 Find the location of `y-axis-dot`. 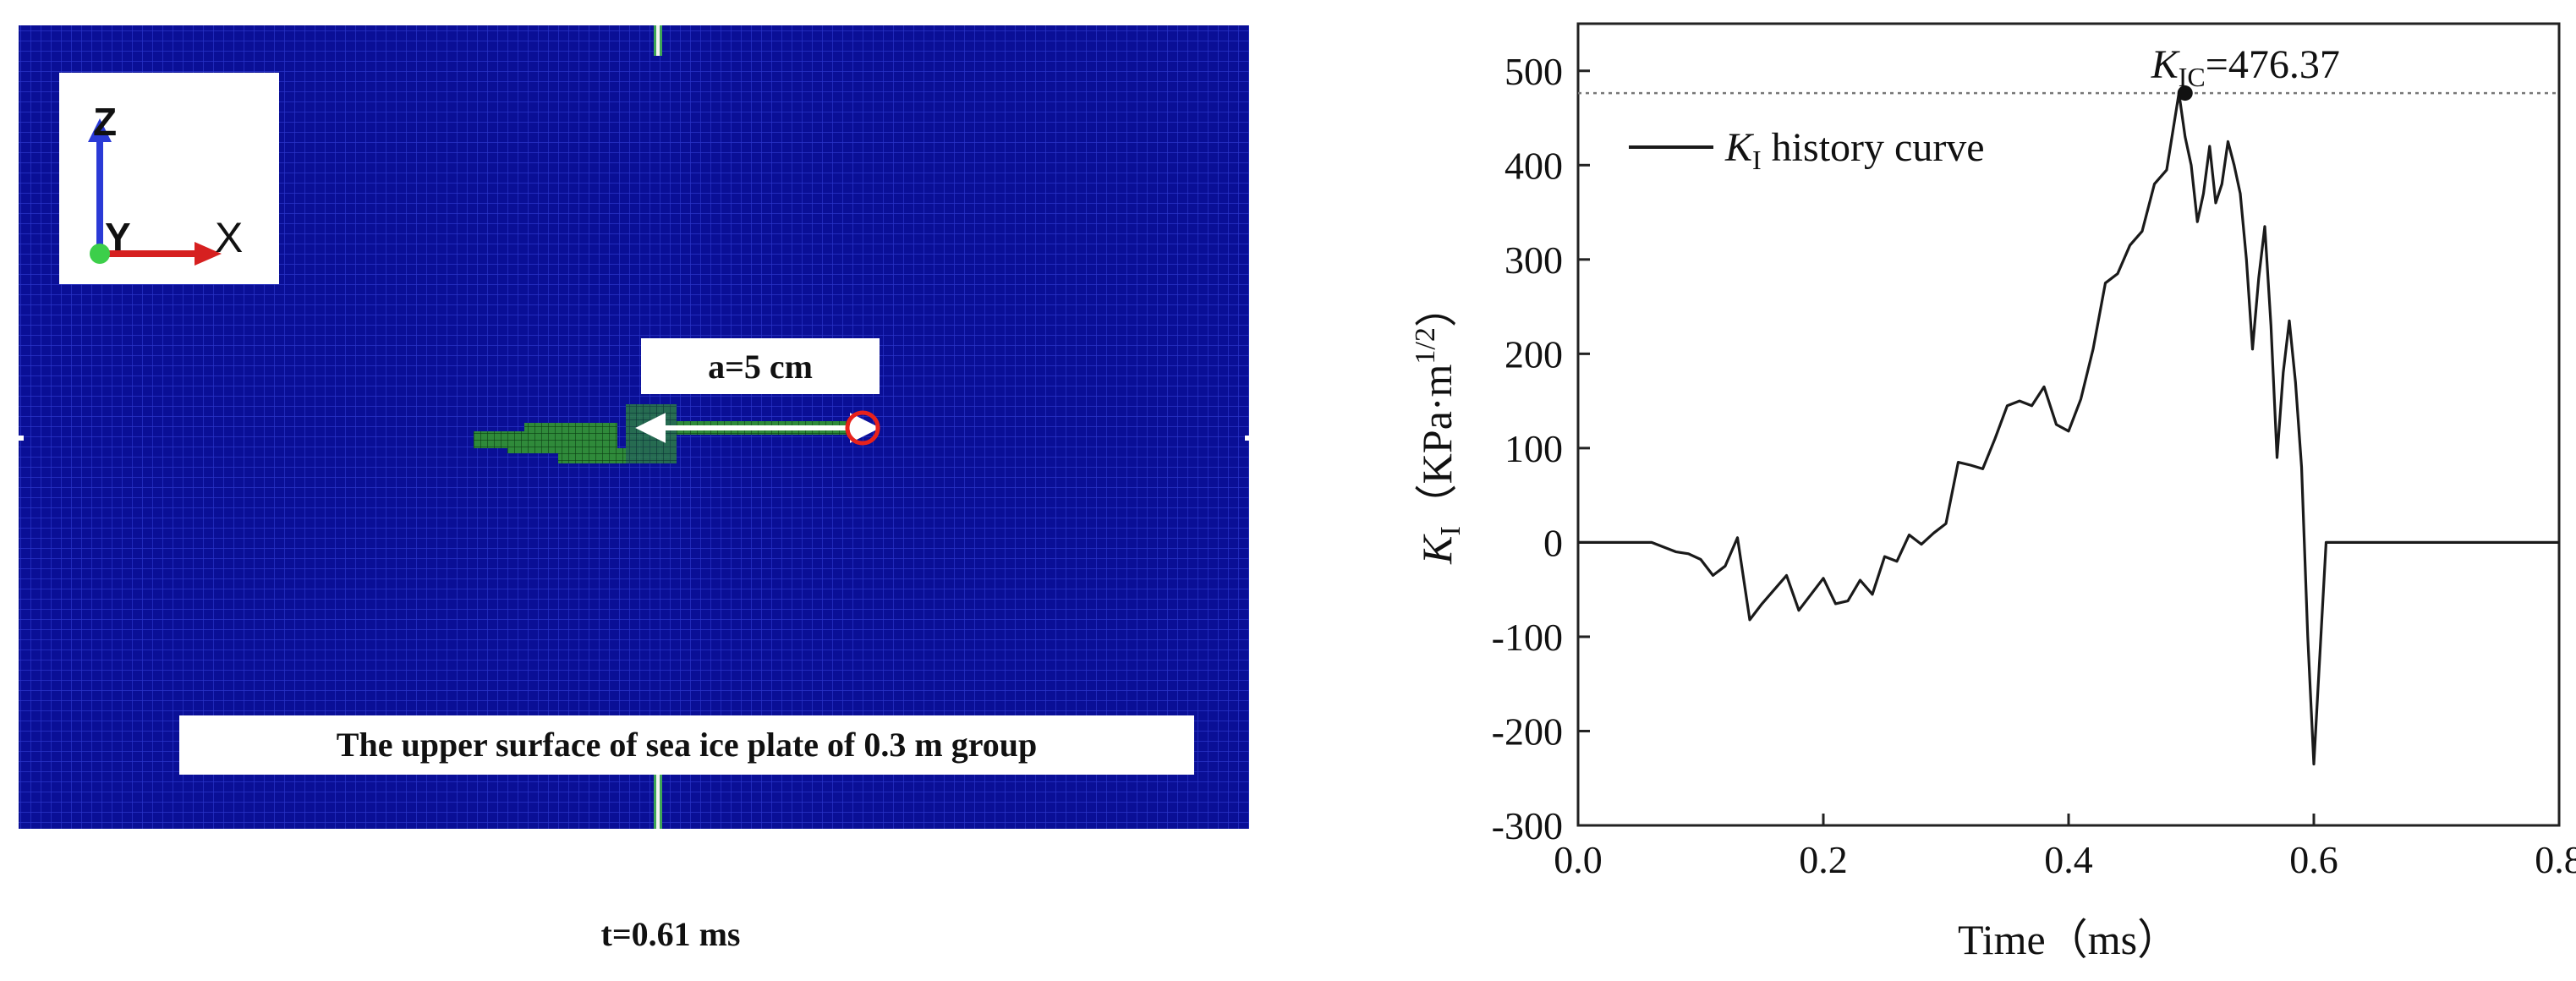

y-axis-dot is located at coordinates (100, 254).